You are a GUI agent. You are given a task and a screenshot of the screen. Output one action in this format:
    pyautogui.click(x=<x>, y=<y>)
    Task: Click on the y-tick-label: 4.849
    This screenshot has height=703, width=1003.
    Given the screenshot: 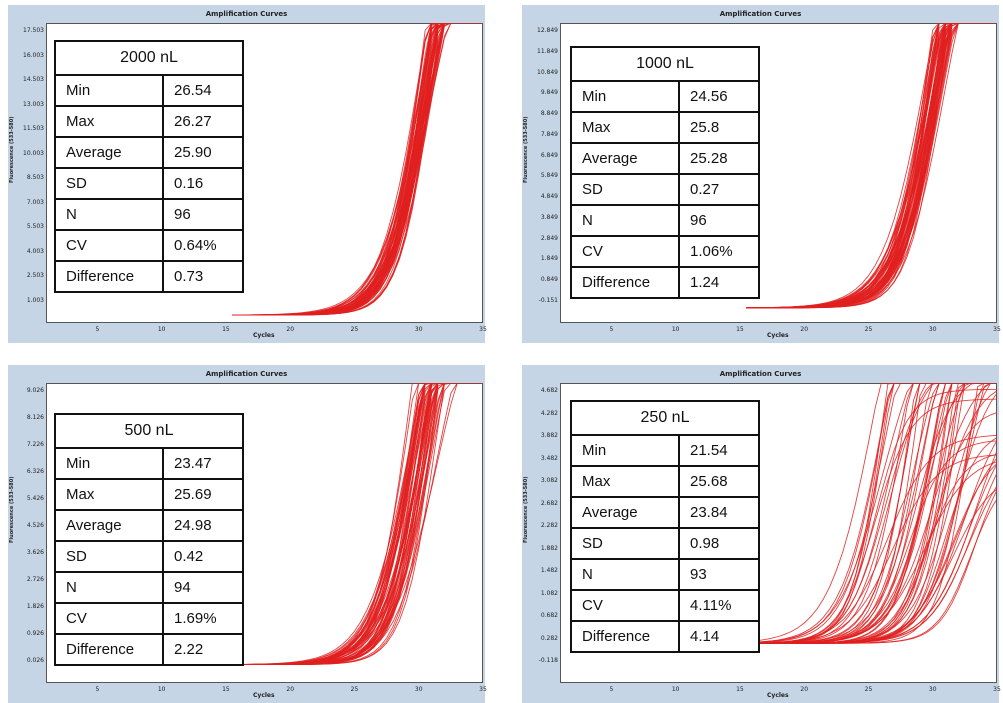 What is the action you would take?
    pyautogui.click(x=549, y=197)
    